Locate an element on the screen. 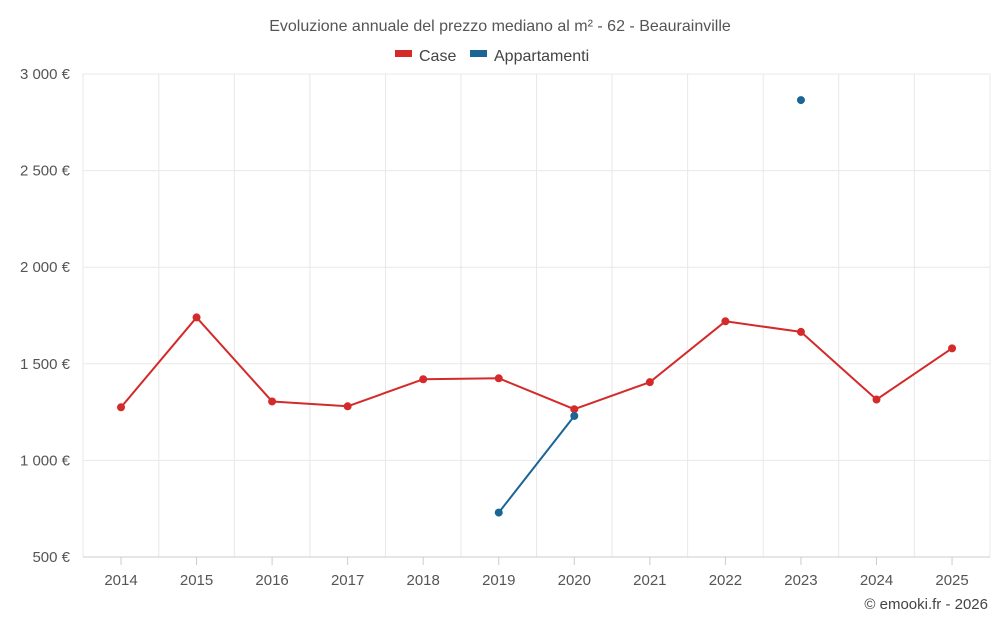 This screenshot has width=1000, height=625. credit-text: © emooki.fr - 2026 is located at coordinates (926, 604).